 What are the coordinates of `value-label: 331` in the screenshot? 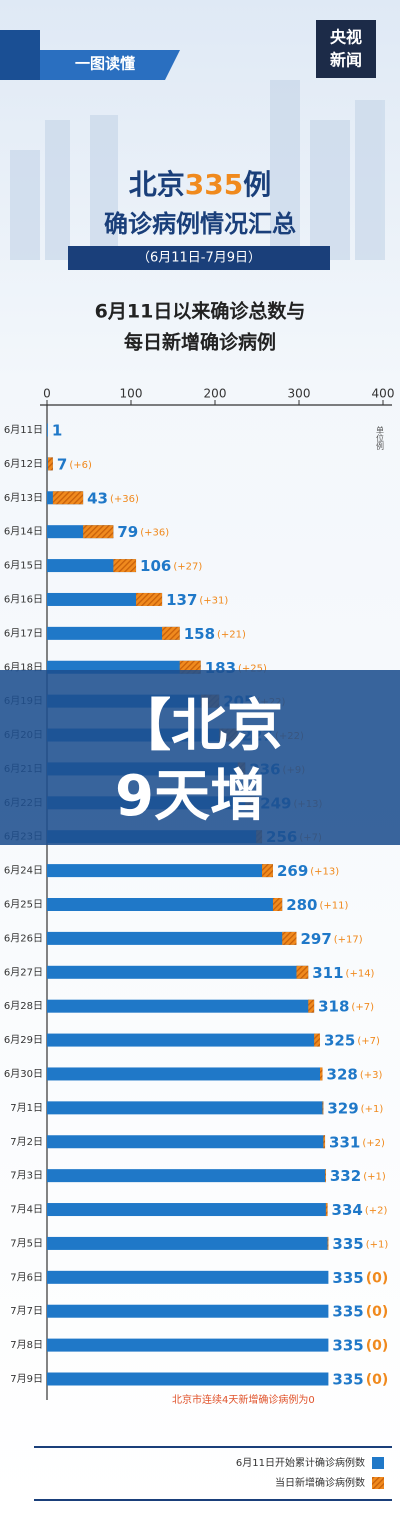 It's located at (344, 1142).